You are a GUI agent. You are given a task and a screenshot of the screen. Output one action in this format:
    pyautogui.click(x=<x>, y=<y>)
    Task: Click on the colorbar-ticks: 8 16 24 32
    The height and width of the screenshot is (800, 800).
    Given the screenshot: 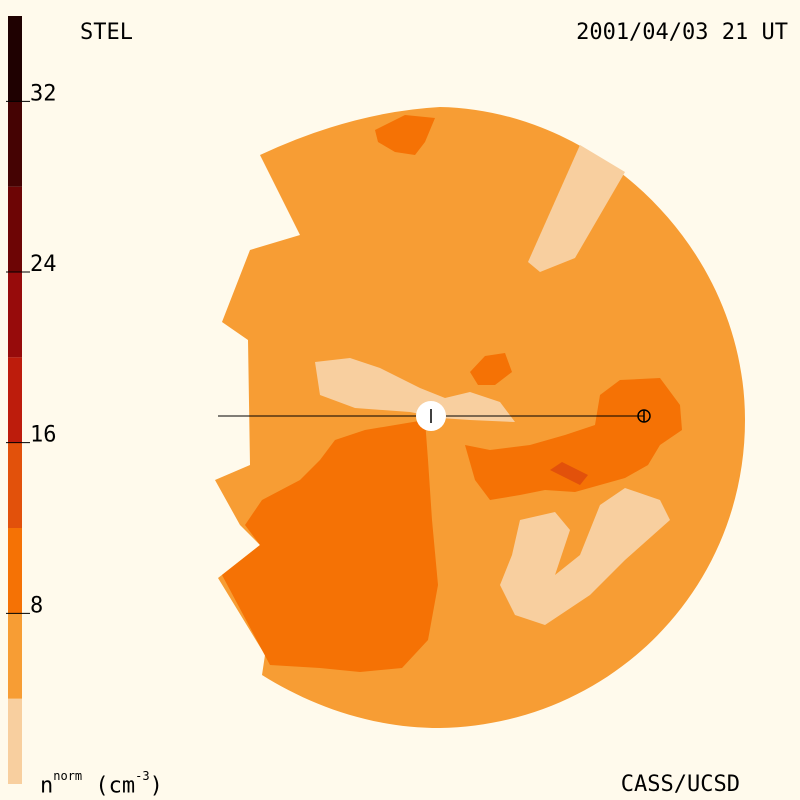 What is the action you would take?
    pyautogui.click(x=31, y=349)
    